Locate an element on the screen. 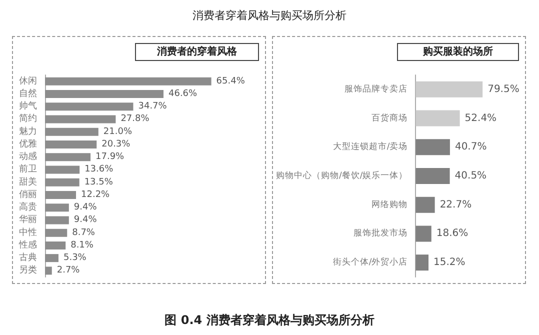 Image resolution: width=539 pixels, height=335 pixels. y-tick-label: 街头个体/外贸小店 is located at coordinates (370, 262).